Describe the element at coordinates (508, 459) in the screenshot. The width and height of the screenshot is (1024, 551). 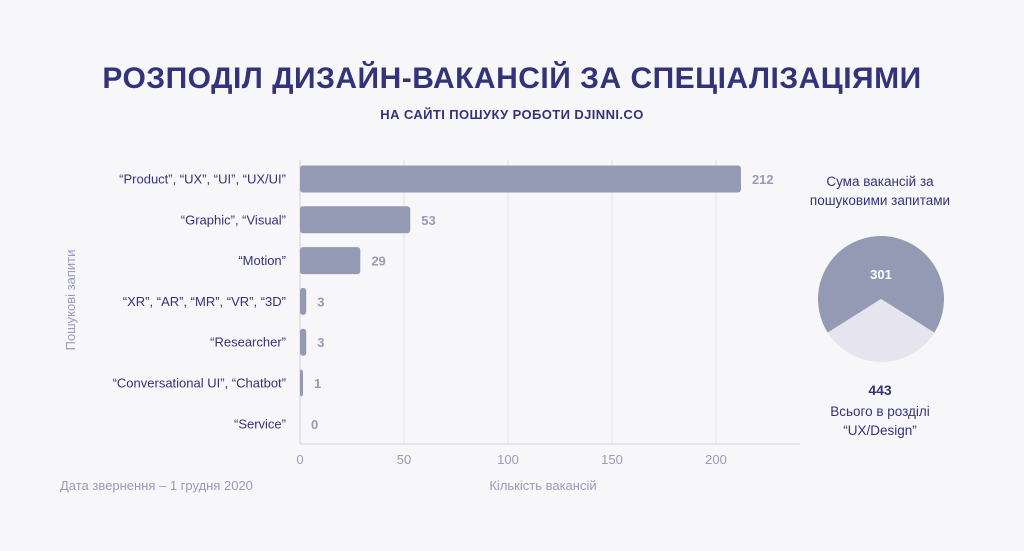
I see `x-tick-label: 100` at that location.